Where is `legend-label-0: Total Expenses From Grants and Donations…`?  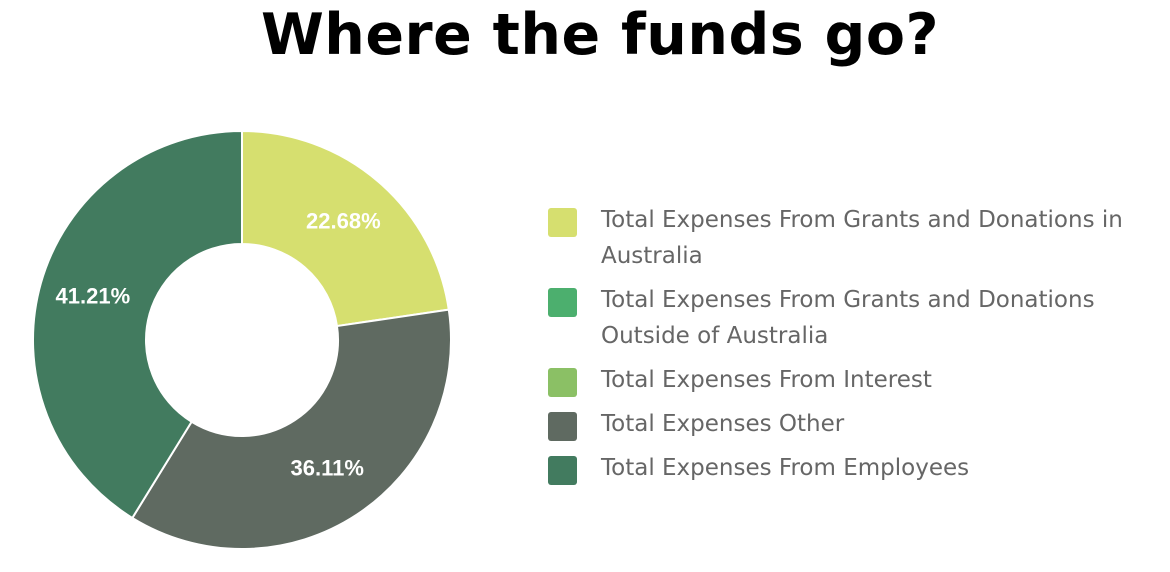 legend-label-0: Total Expenses From Grants and Donations… is located at coordinates (862, 238).